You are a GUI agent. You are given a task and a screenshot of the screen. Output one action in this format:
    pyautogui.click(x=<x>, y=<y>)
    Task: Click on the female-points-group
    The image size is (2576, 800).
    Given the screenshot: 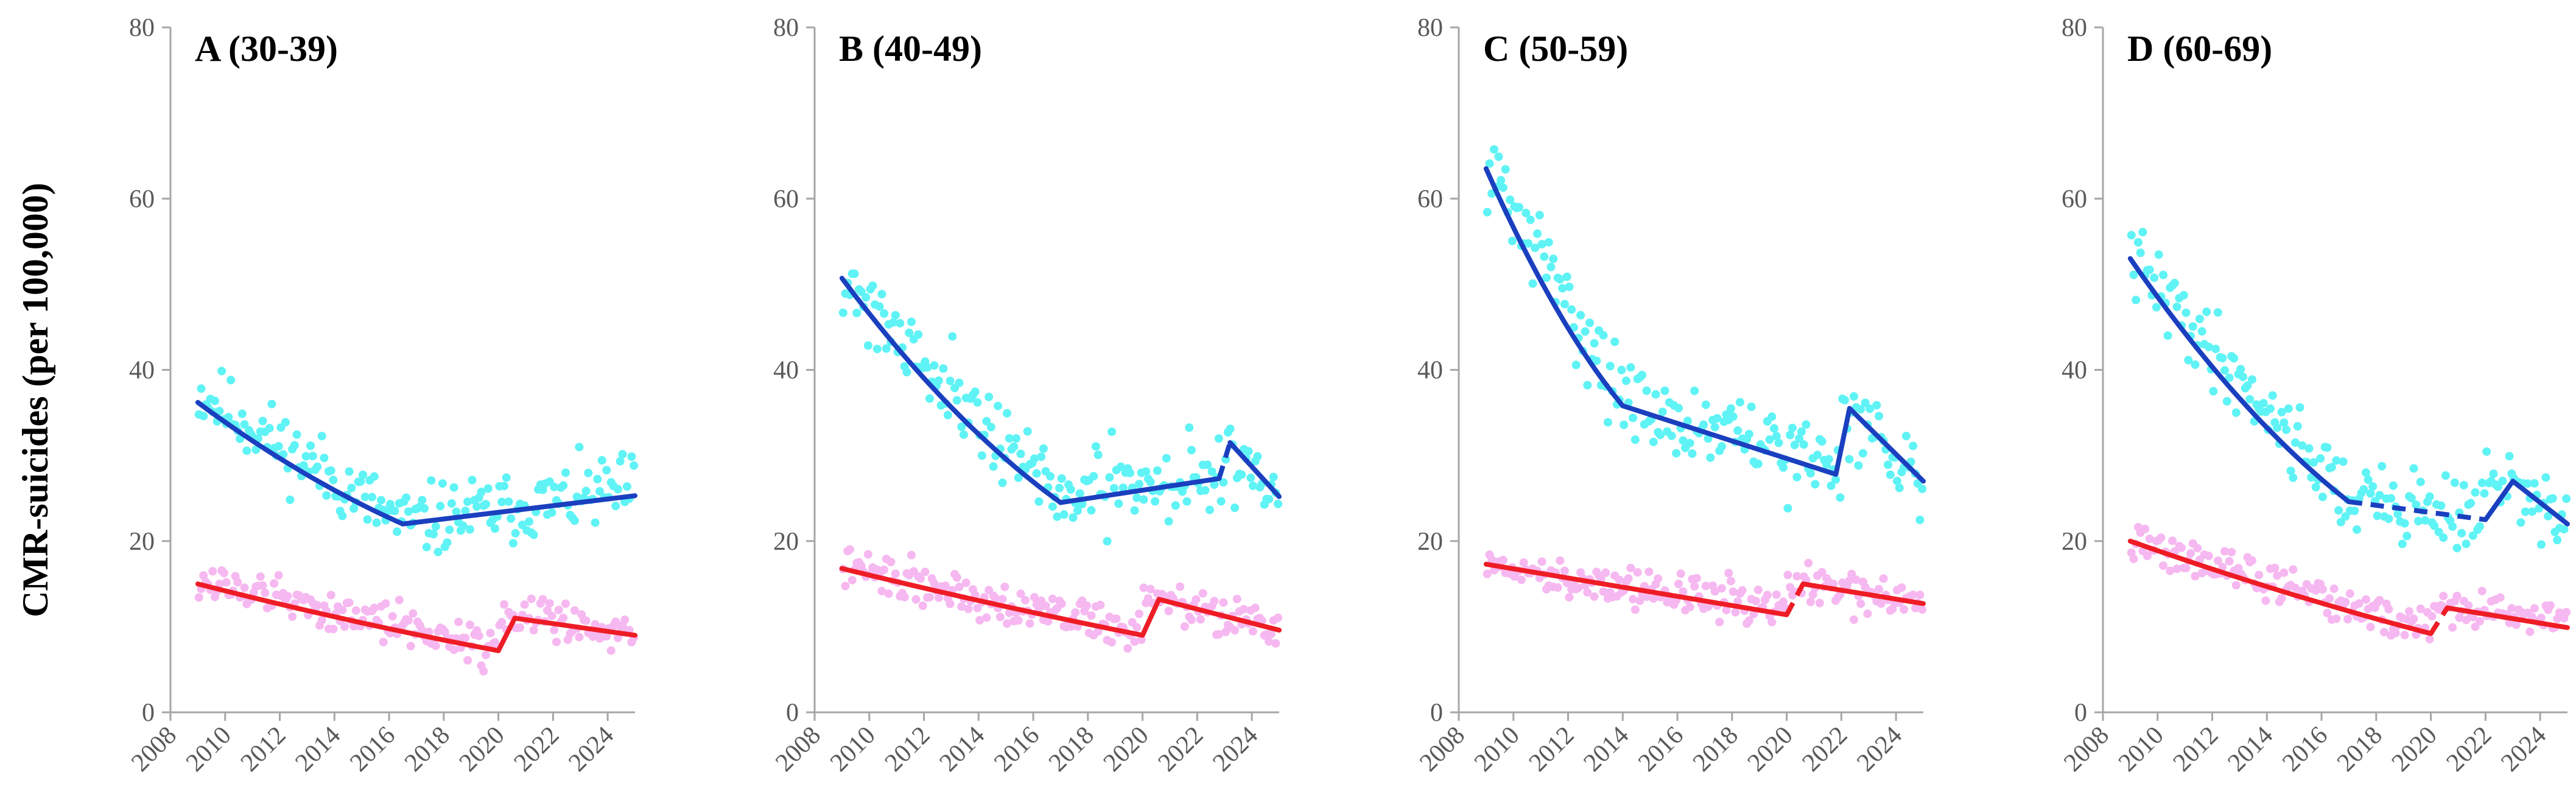 What is the action you would take?
    pyautogui.click(x=1705, y=589)
    